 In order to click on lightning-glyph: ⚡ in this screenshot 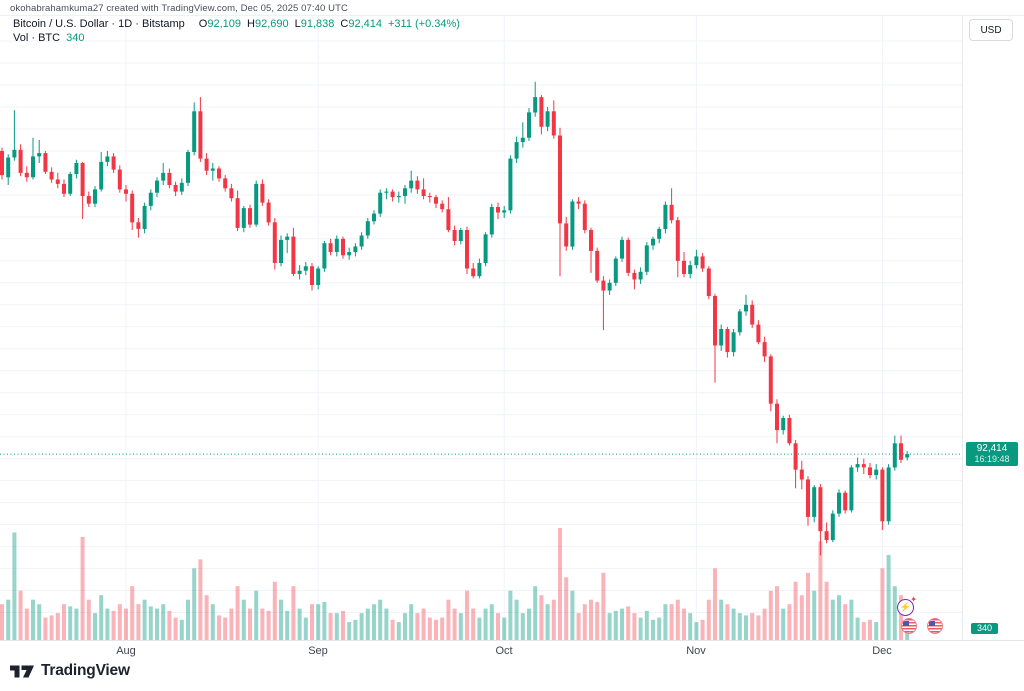, I will do `click(905, 607)`.